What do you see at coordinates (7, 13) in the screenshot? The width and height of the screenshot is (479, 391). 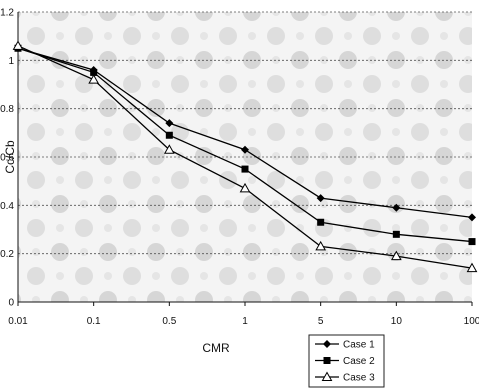 I see `y-tick-label: 1.2` at bounding box center [7, 13].